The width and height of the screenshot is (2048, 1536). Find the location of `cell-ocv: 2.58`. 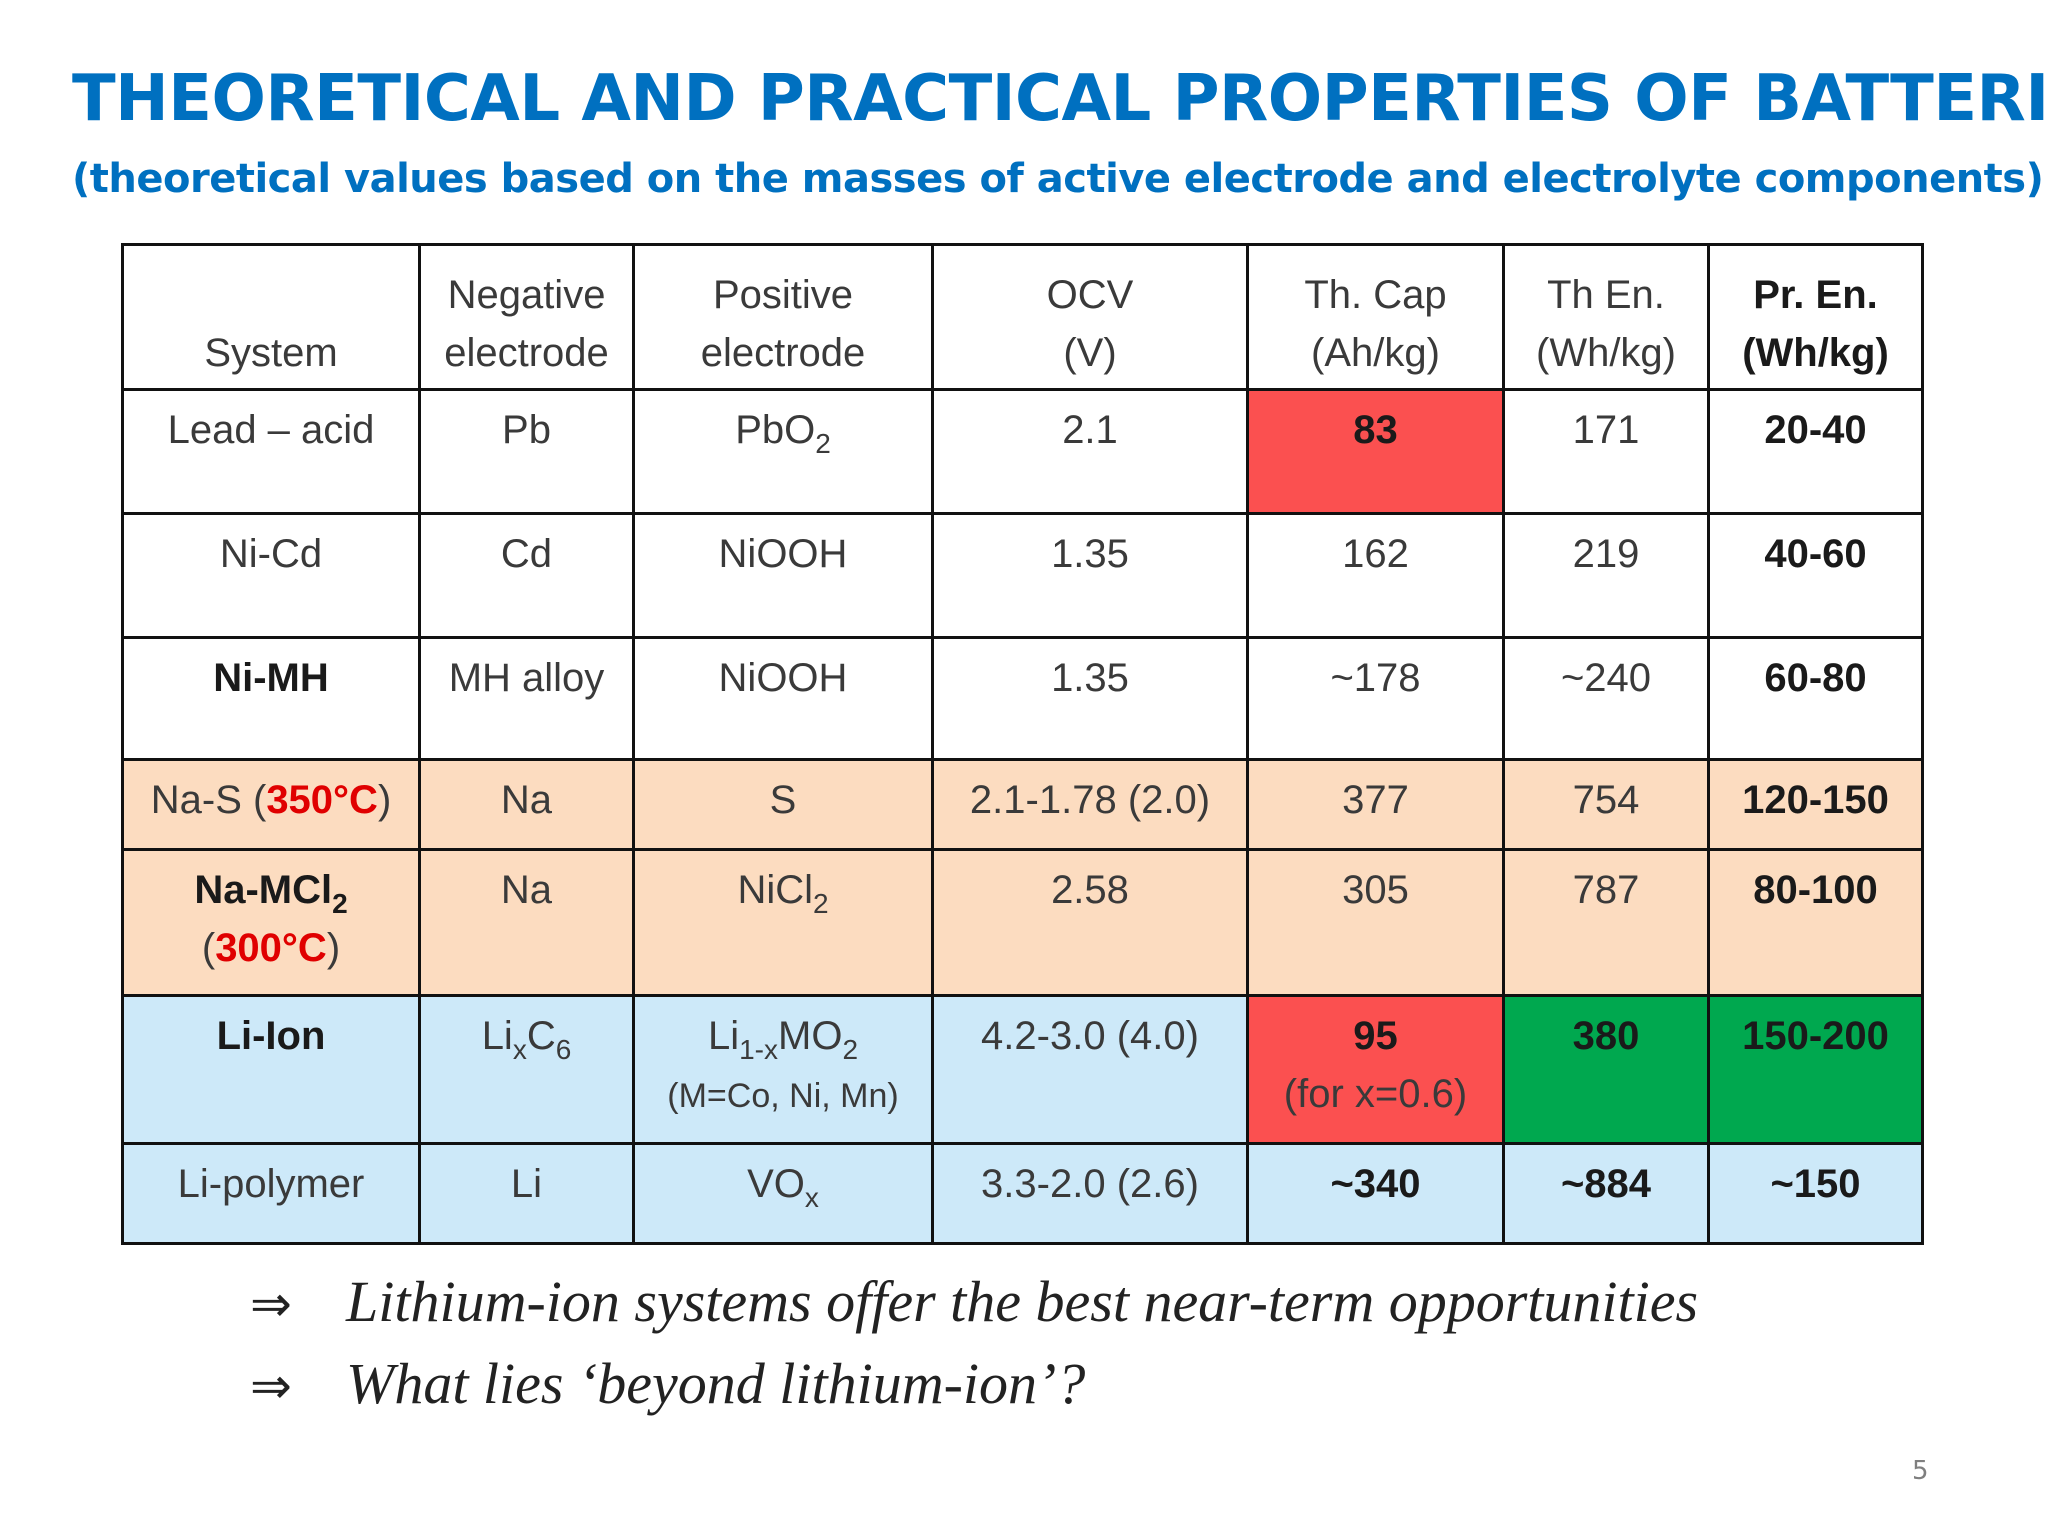

cell-ocv: 2.58 is located at coordinates (1090, 922).